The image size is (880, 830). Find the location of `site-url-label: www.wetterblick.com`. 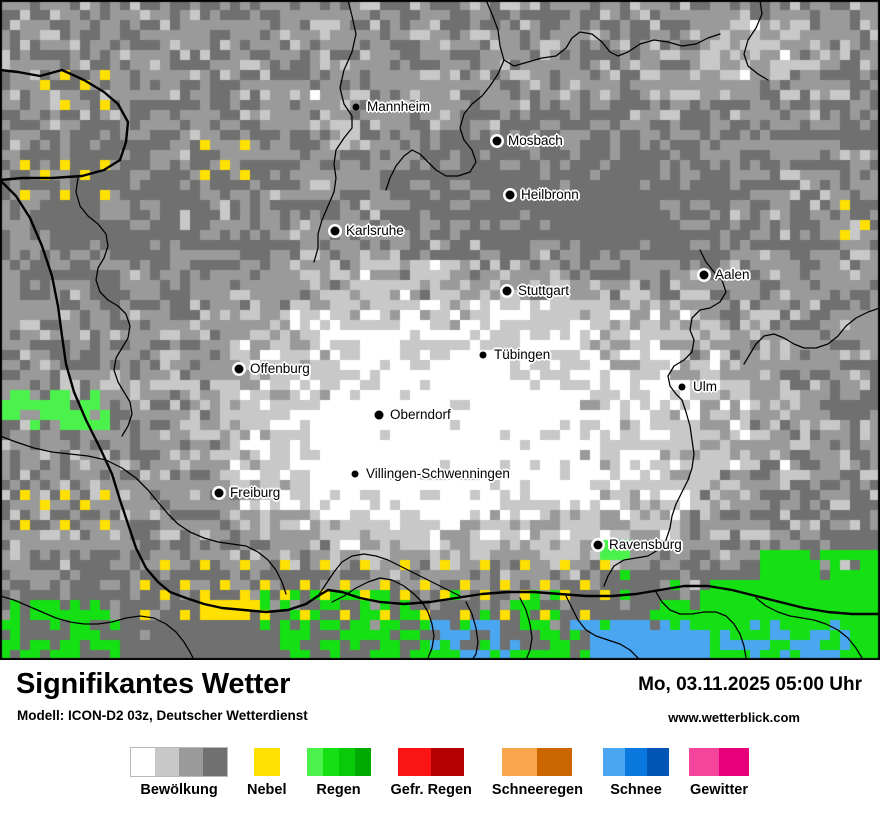

site-url-label: www.wetterblick.com is located at coordinates (734, 717).